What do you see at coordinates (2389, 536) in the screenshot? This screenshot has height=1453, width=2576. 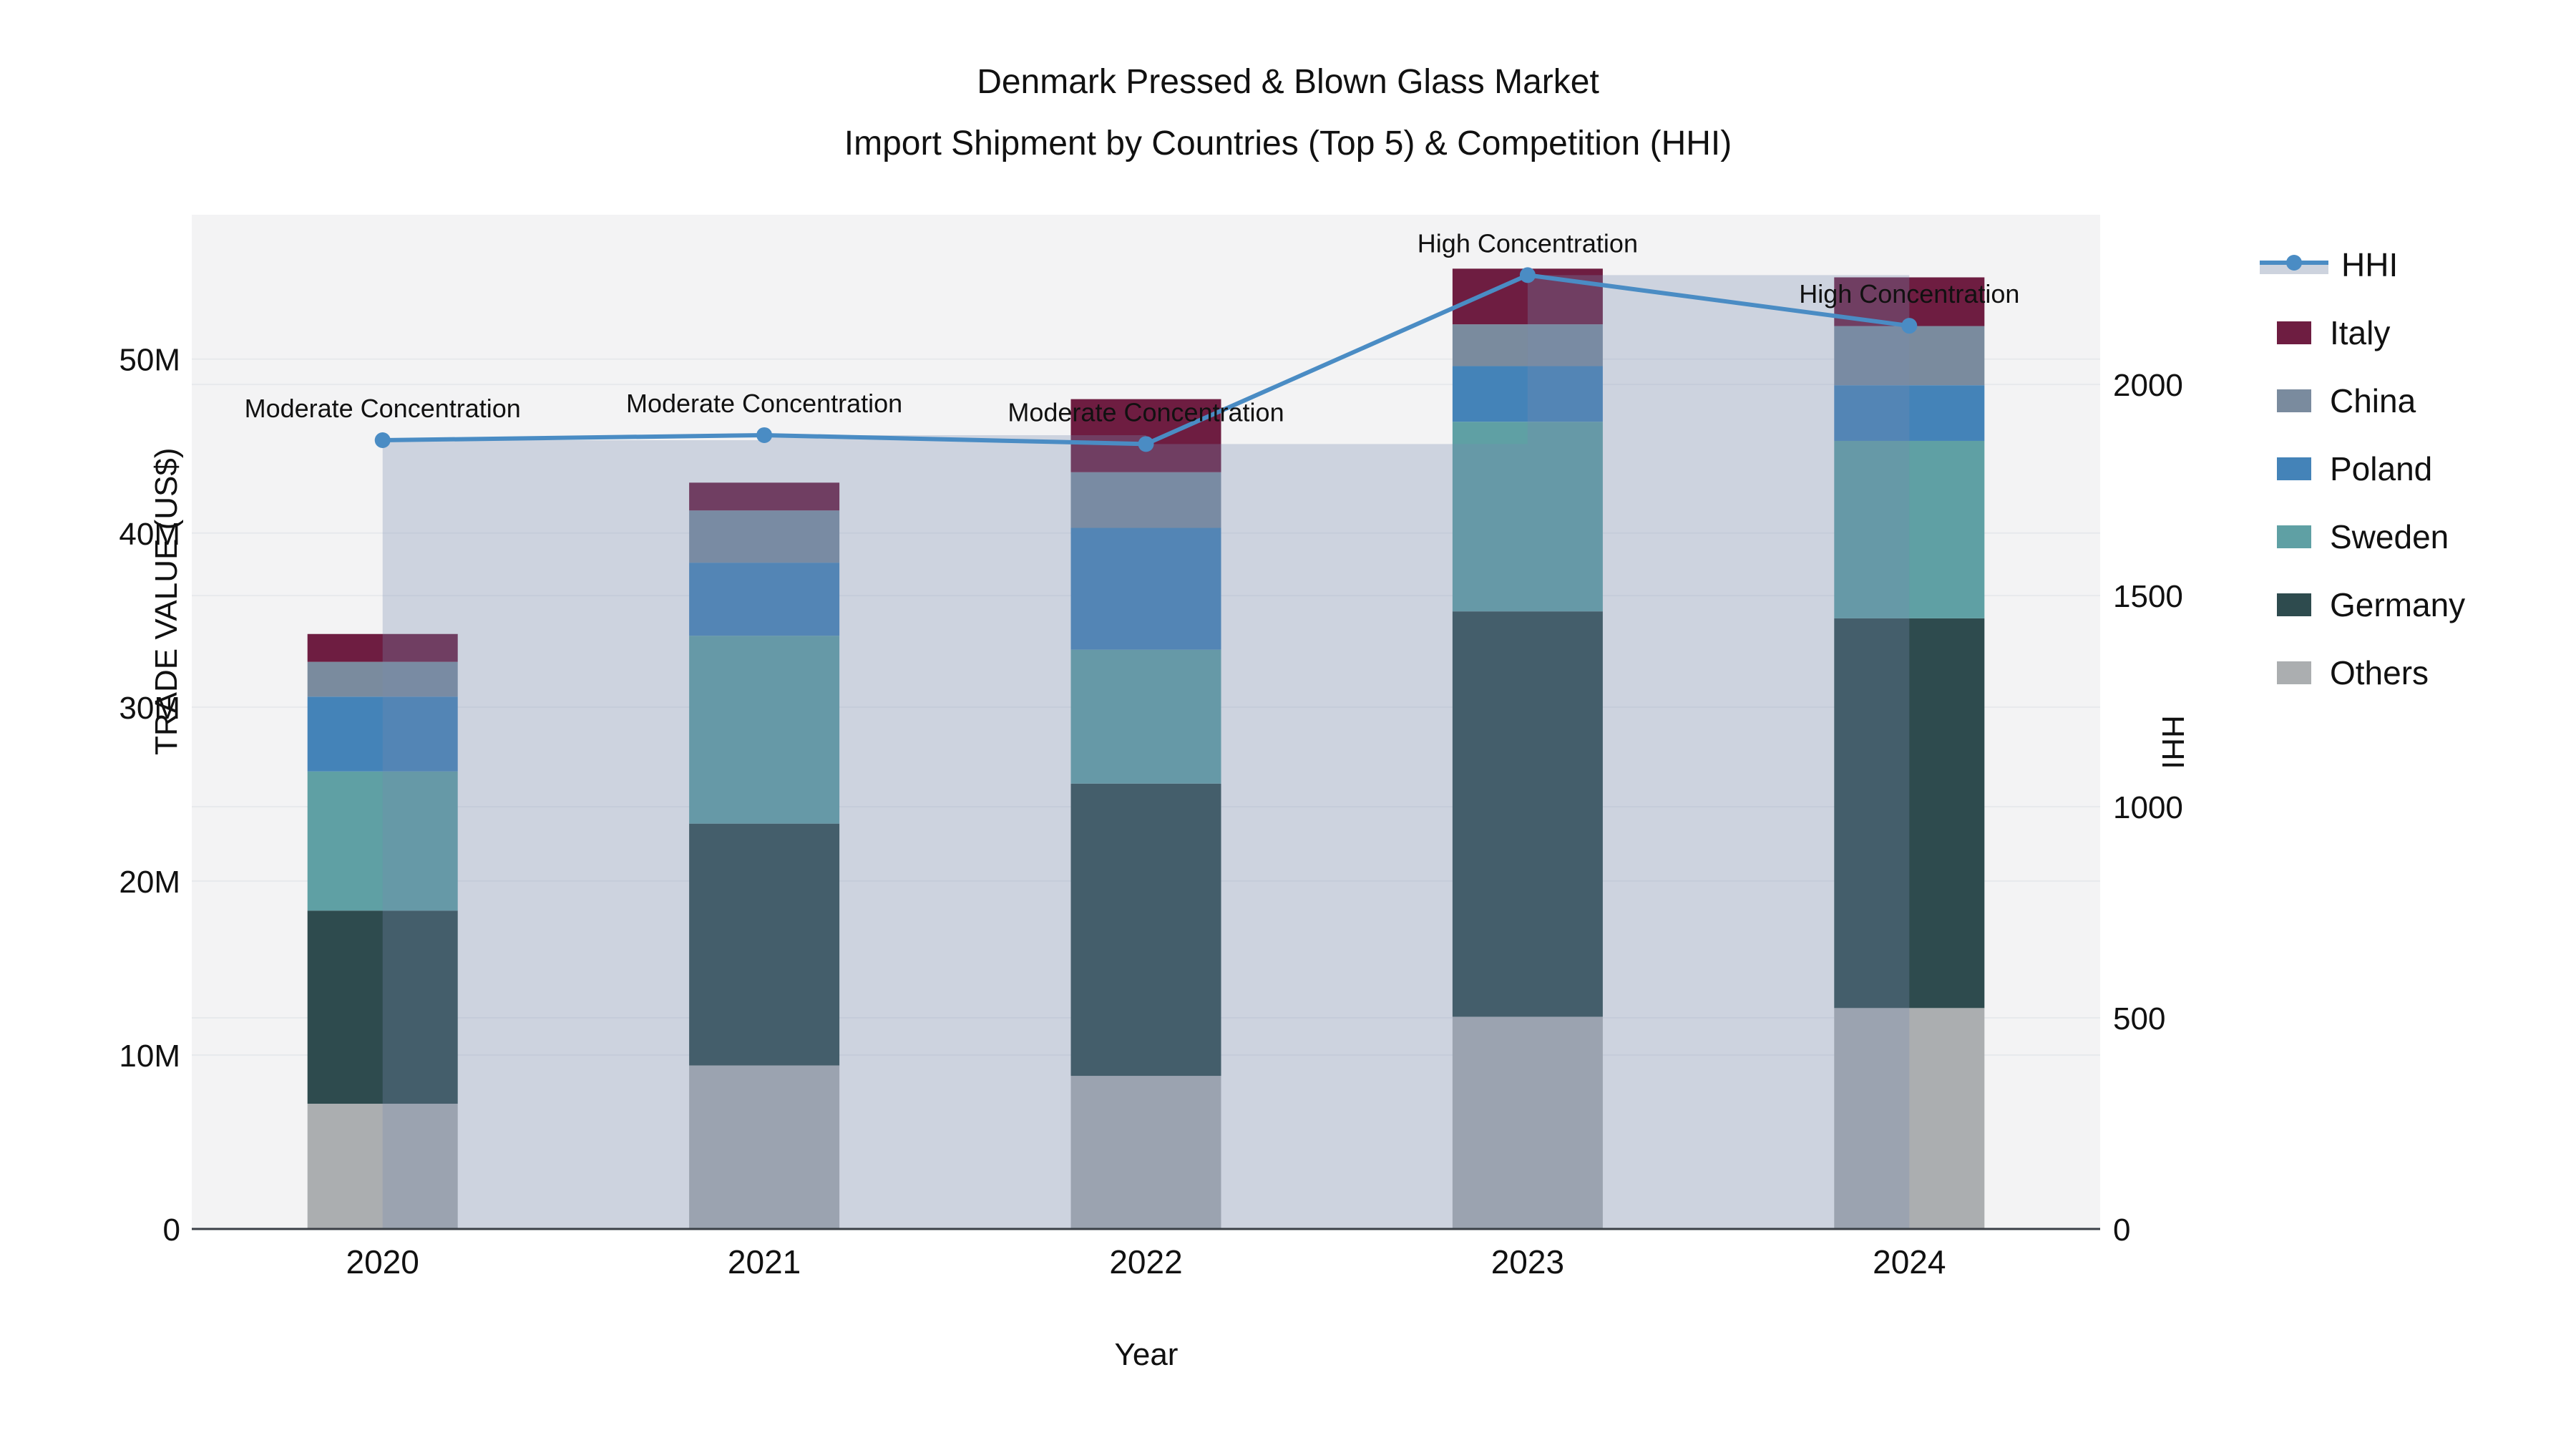 I see `legend-label: Sweden` at bounding box center [2389, 536].